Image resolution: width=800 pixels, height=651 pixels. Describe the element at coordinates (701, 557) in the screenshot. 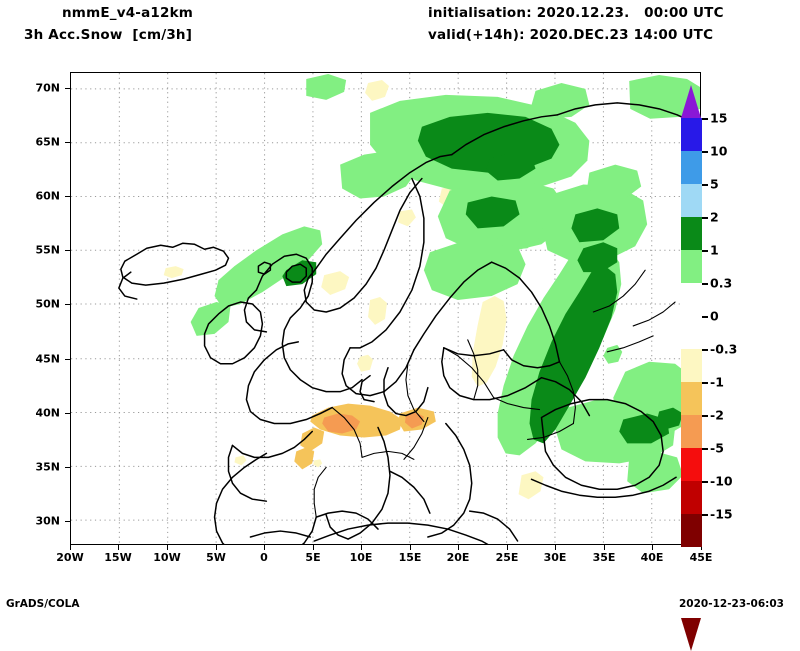

I see `xtick-label: 45E` at that location.